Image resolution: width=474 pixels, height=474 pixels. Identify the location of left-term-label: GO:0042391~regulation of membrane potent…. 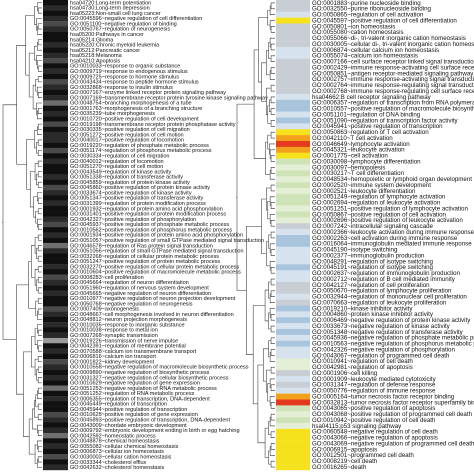
(128, 347).